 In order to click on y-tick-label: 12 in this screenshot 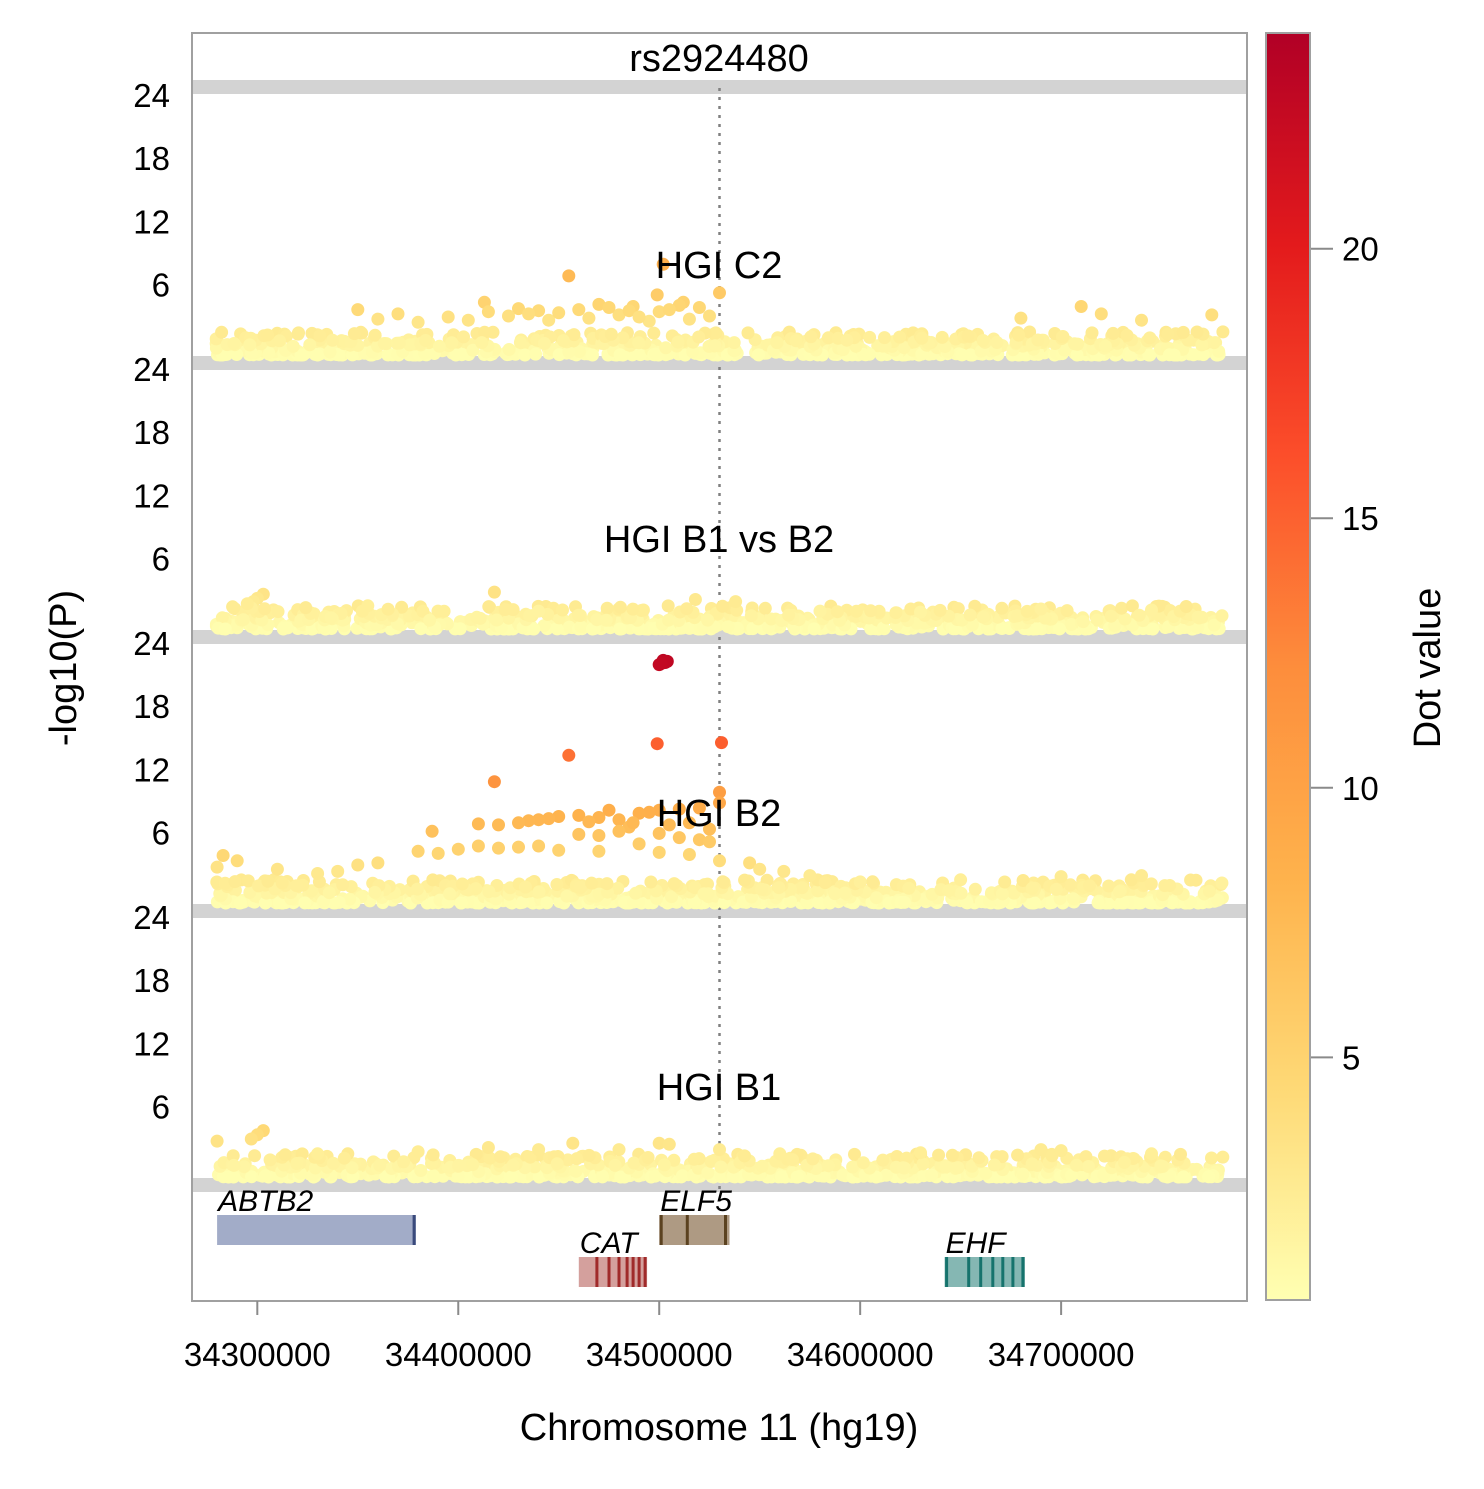, I will do `click(151, 495)`.